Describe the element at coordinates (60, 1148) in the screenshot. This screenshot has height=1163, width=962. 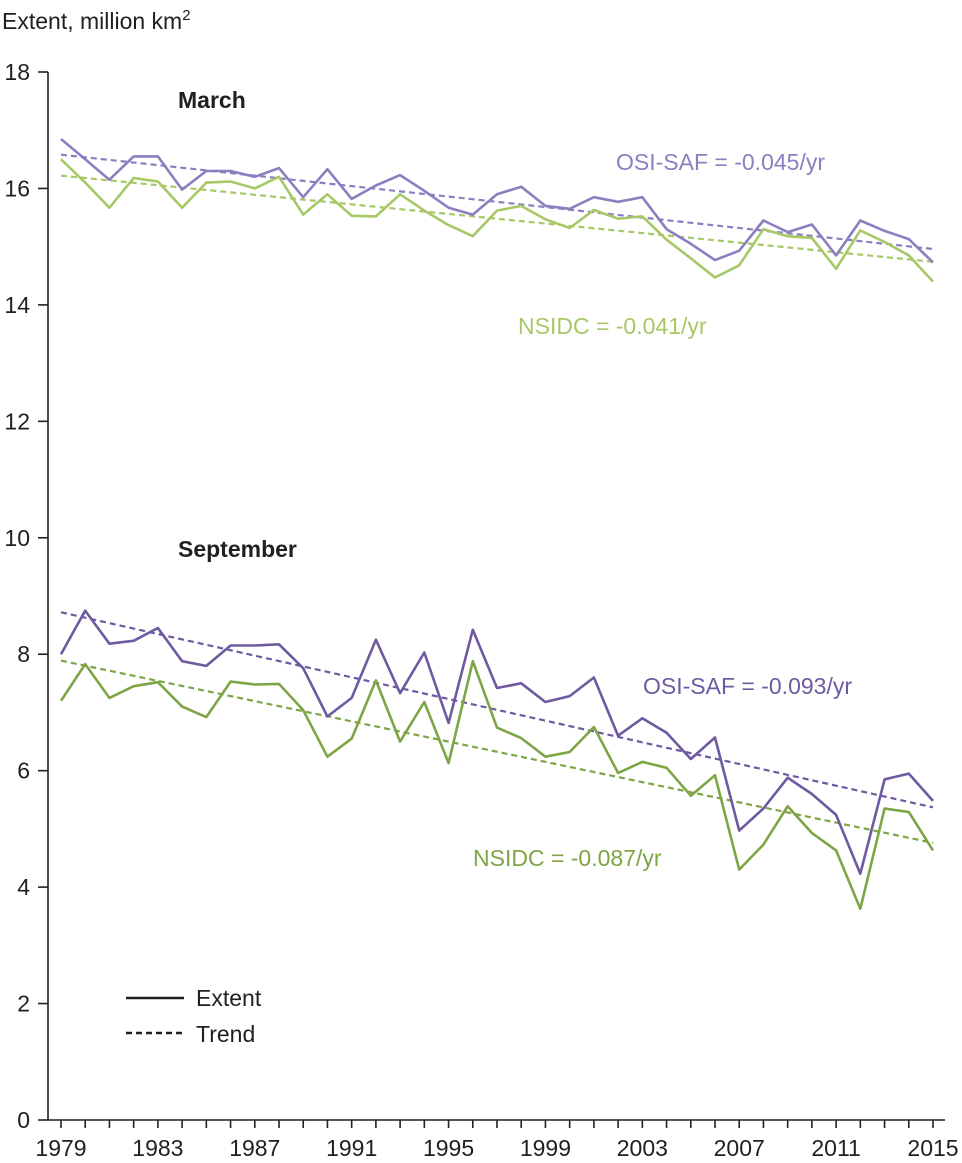
I see `x-tick-label-1979: 1979` at that location.